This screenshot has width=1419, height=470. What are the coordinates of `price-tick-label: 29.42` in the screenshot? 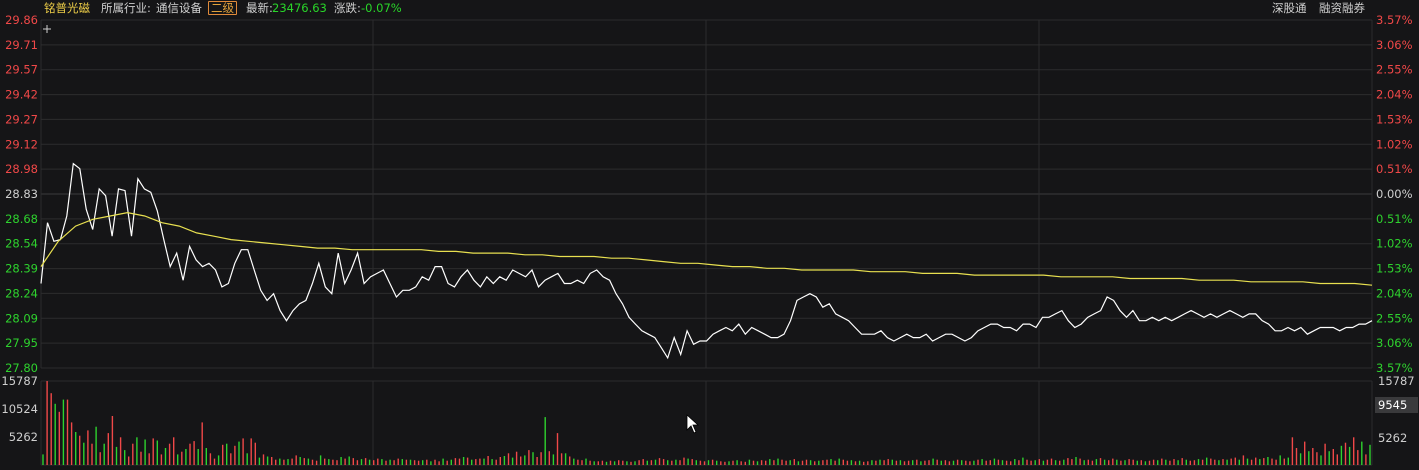 It's located at (21, 95).